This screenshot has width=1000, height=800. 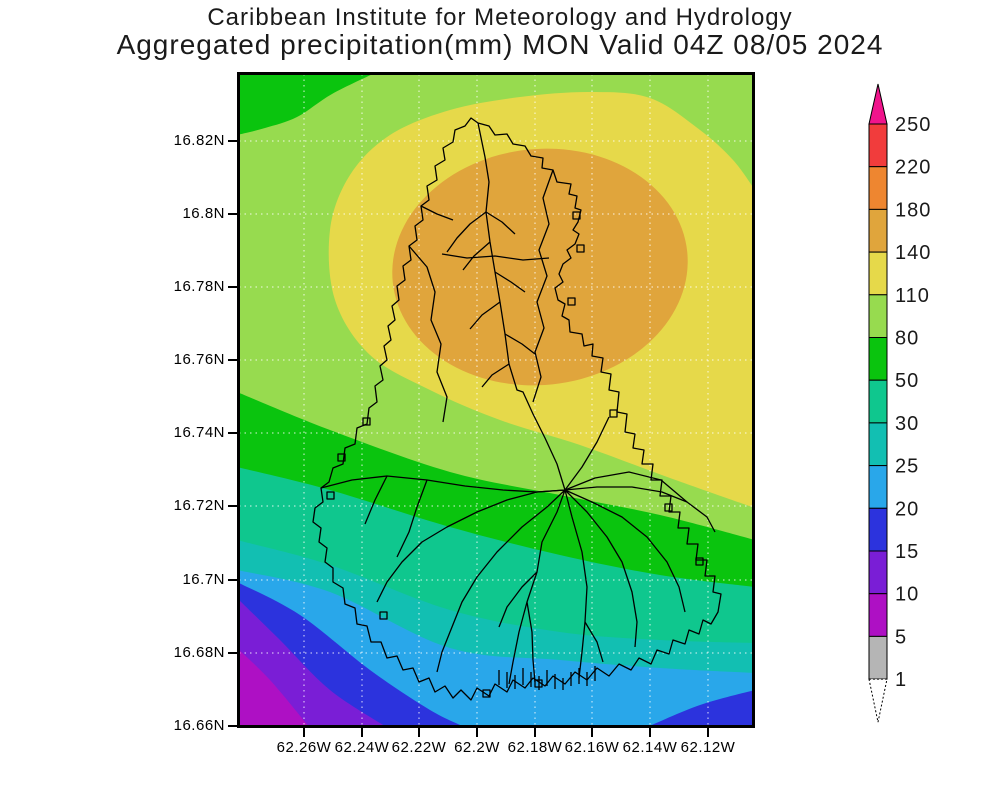 What do you see at coordinates (913, 125) in the screenshot?
I see `colorbar-label-250: 250` at bounding box center [913, 125].